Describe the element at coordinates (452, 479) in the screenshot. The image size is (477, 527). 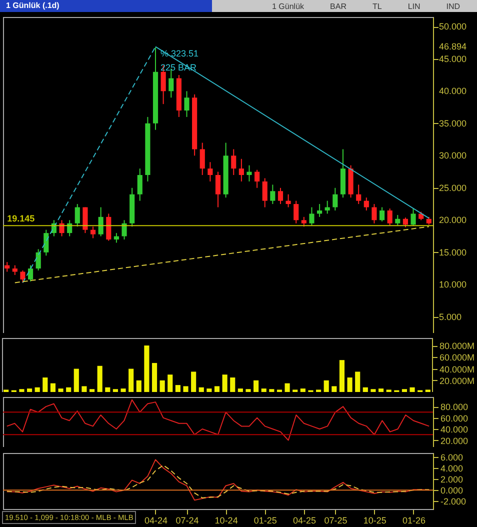
I see `y-tick-label: 2.000` at that location.